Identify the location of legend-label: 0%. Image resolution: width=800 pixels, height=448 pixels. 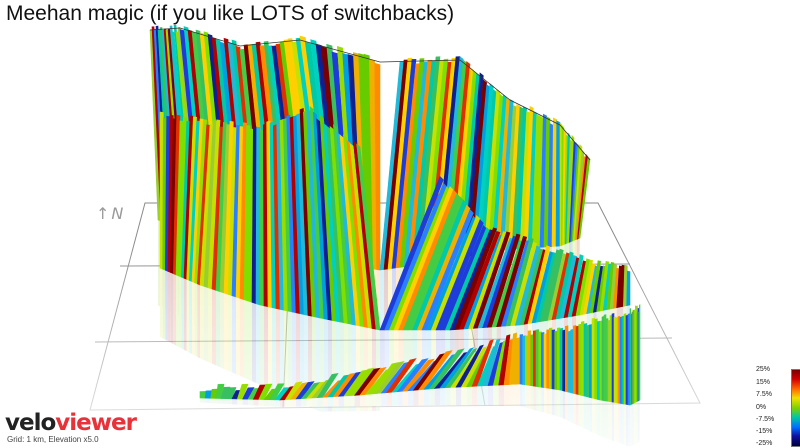
(761, 407).